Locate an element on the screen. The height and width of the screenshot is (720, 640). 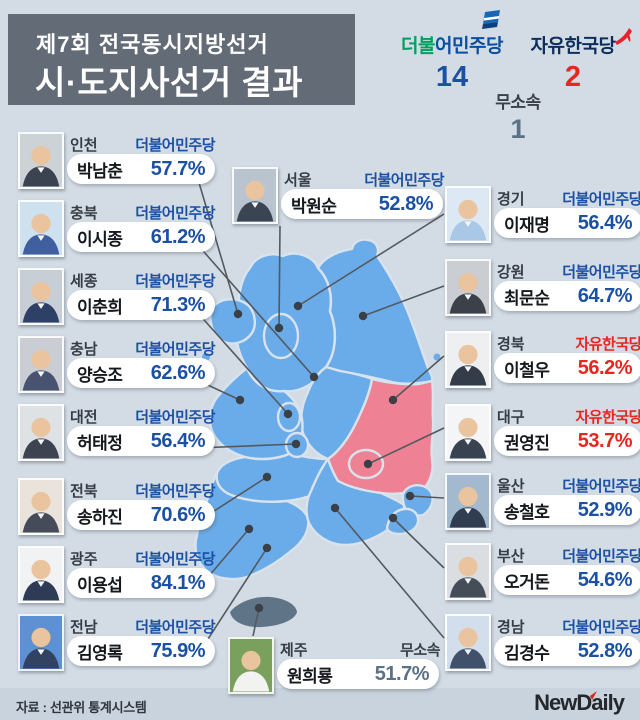
caption-row: 부산 더불어민주당 is located at coordinates (568, 555).